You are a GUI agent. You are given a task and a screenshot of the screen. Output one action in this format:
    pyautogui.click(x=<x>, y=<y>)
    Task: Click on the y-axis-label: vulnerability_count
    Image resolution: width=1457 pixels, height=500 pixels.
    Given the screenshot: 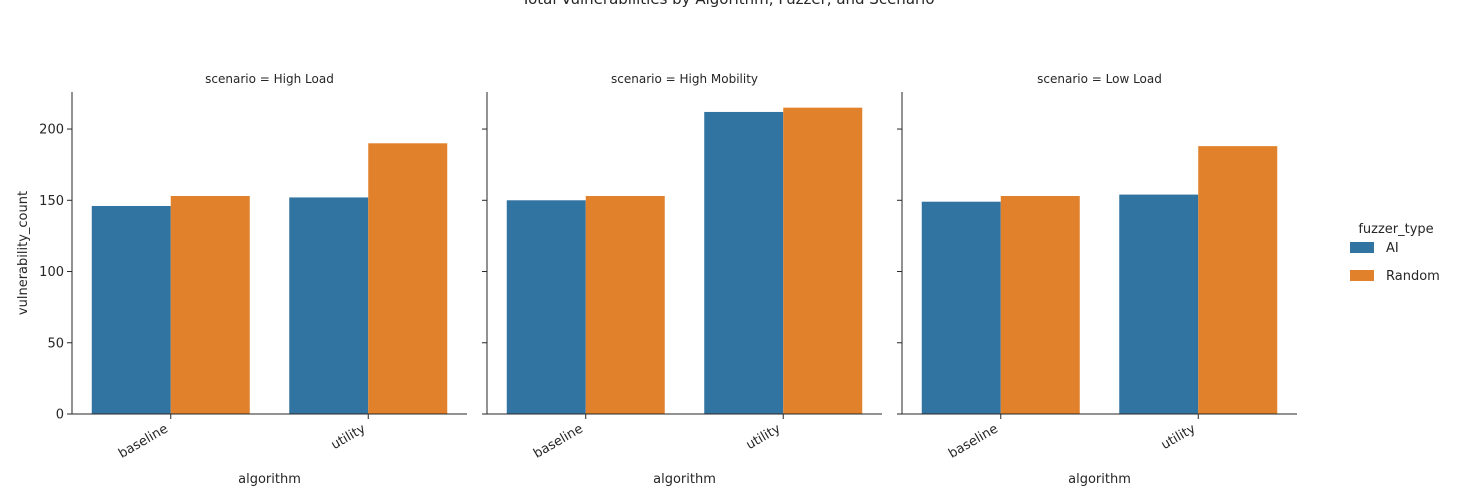 What is the action you would take?
    pyautogui.click(x=23, y=253)
    